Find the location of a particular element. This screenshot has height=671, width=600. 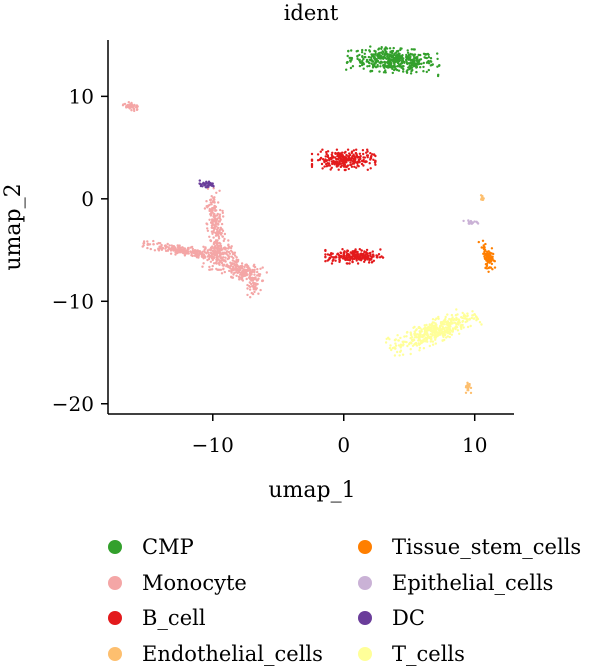

legend-swatch is located at coordinates (365, 582).